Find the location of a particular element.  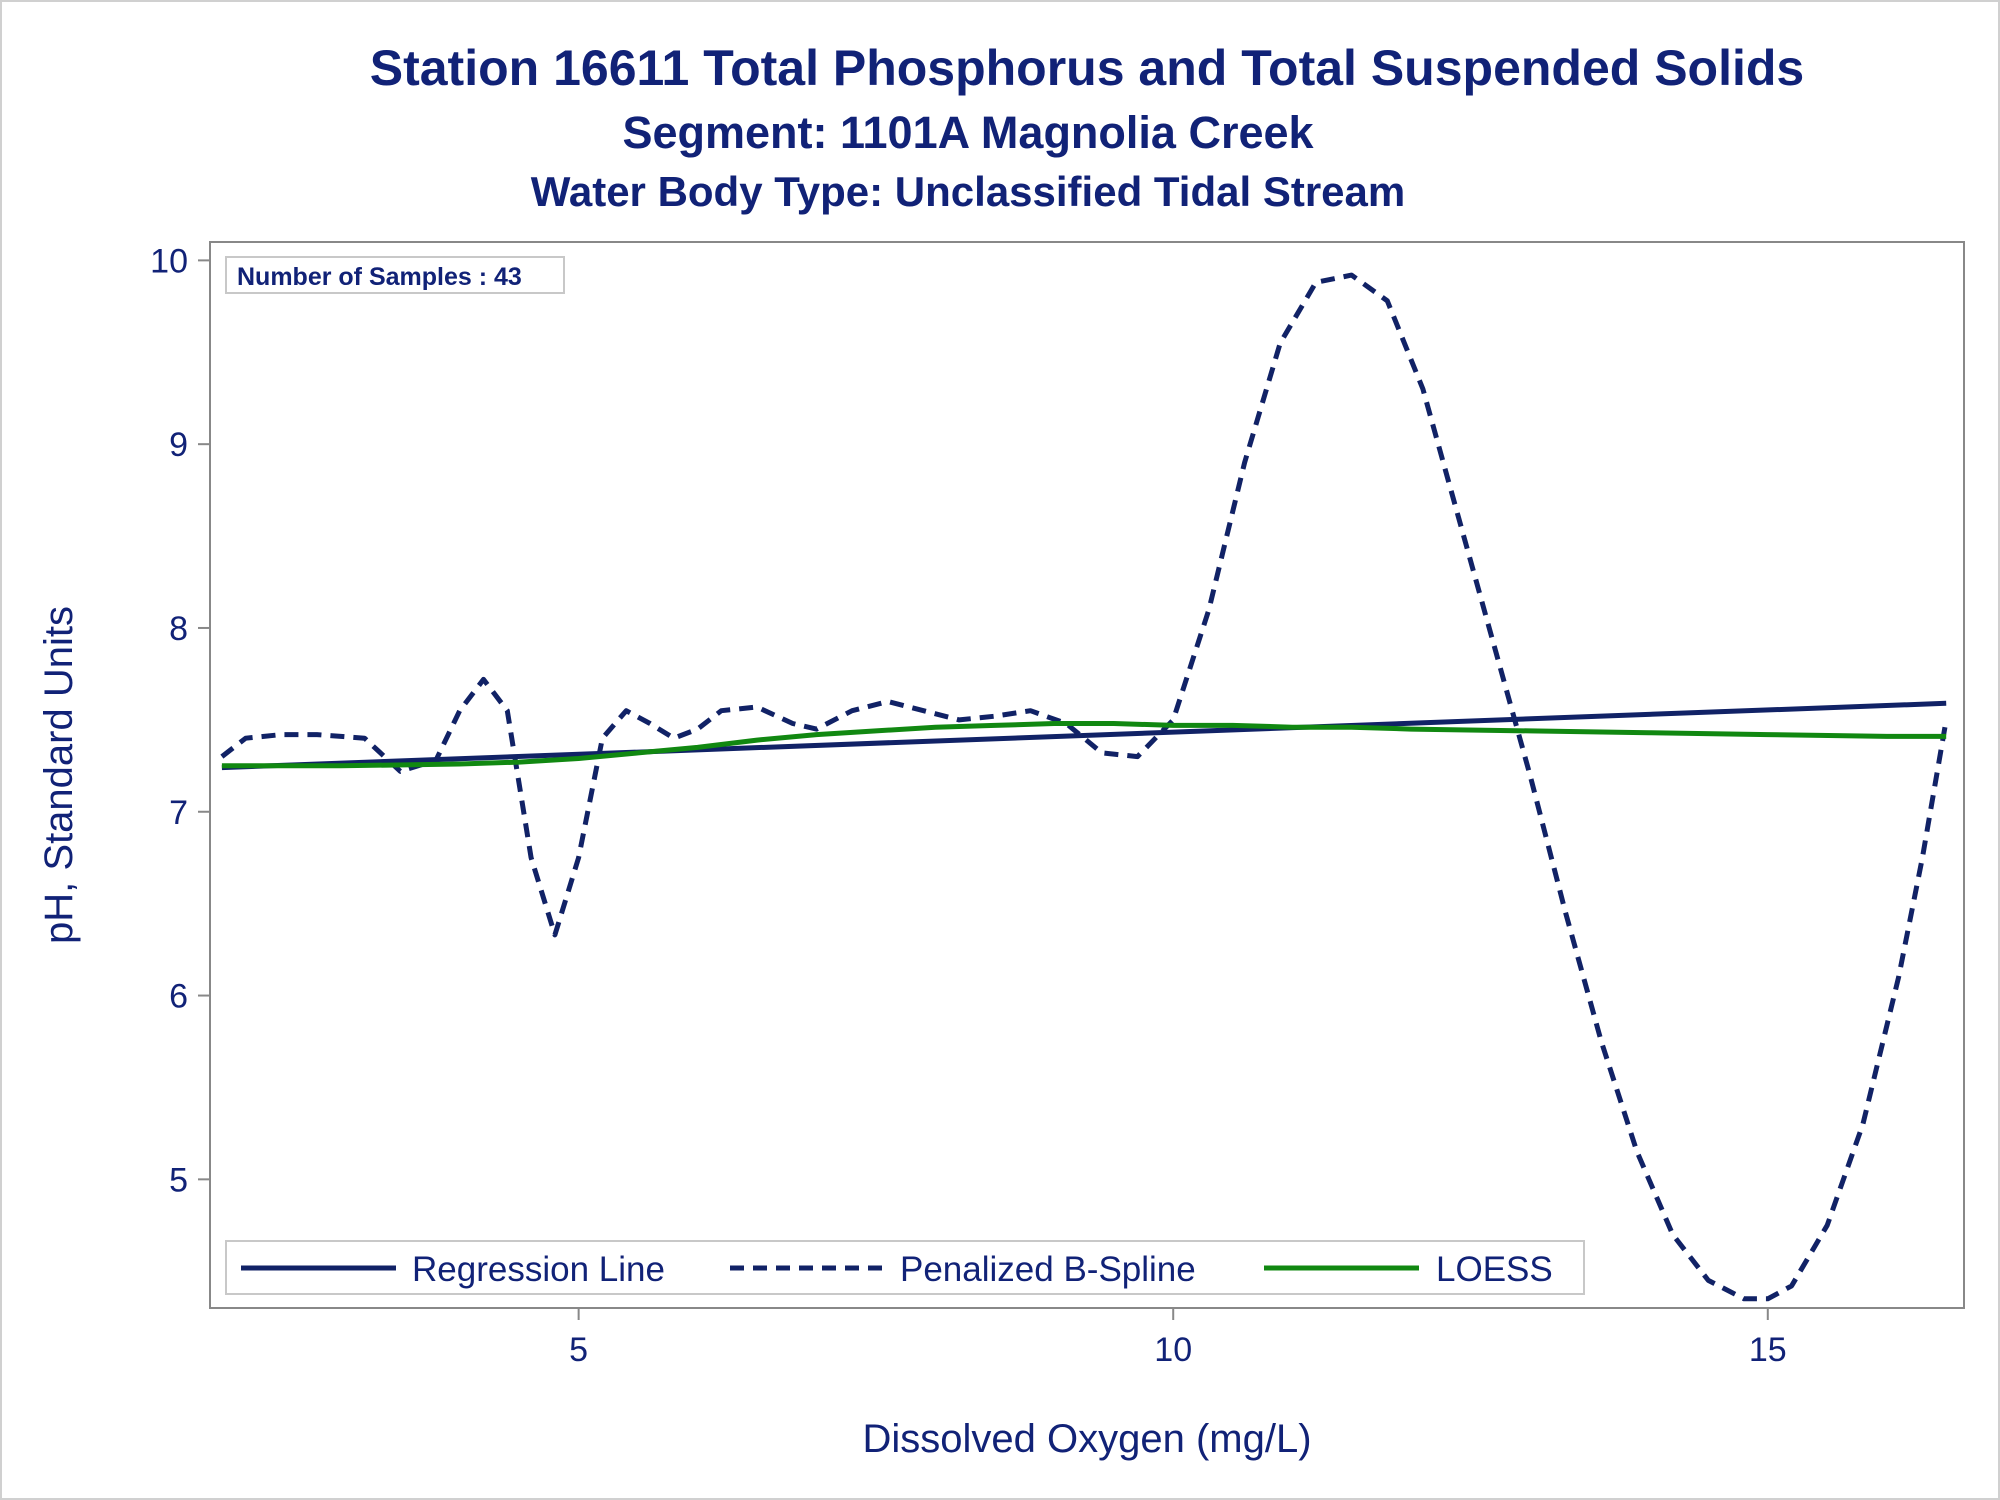

legend: Regression Line Penalized B-Spline LOESS is located at coordinates (905, 1267).